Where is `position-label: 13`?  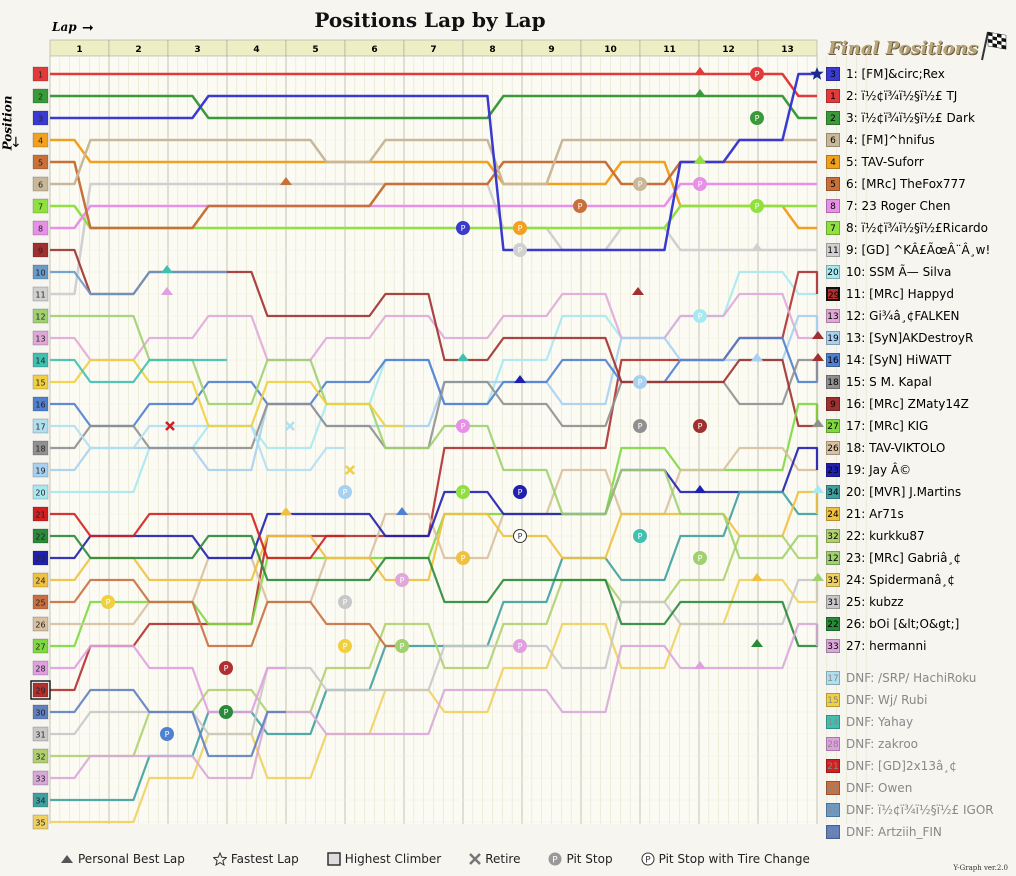 position-label: 13 is located at coordinates (40, 338).